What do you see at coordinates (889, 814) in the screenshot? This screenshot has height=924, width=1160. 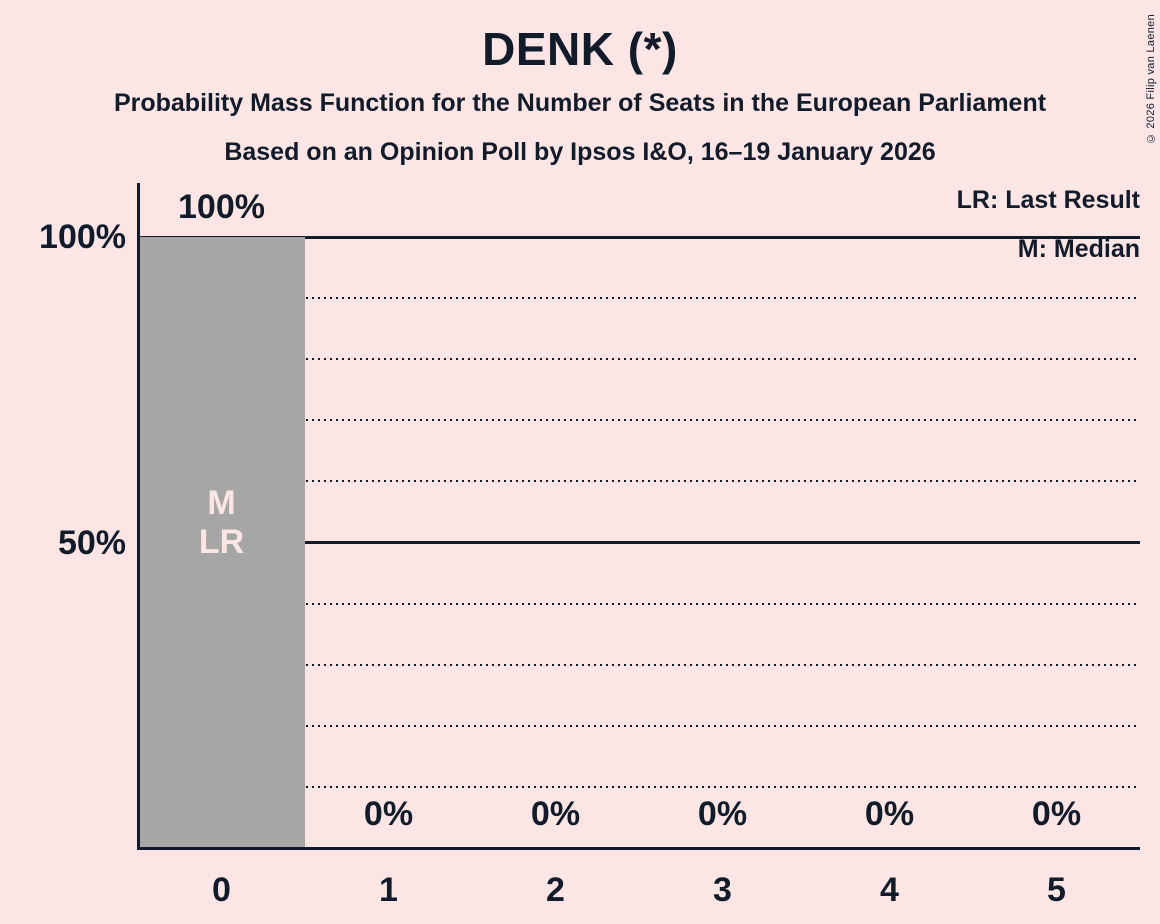 I see `bar-value-label-4: 0%` at bounding box center [889, 814].